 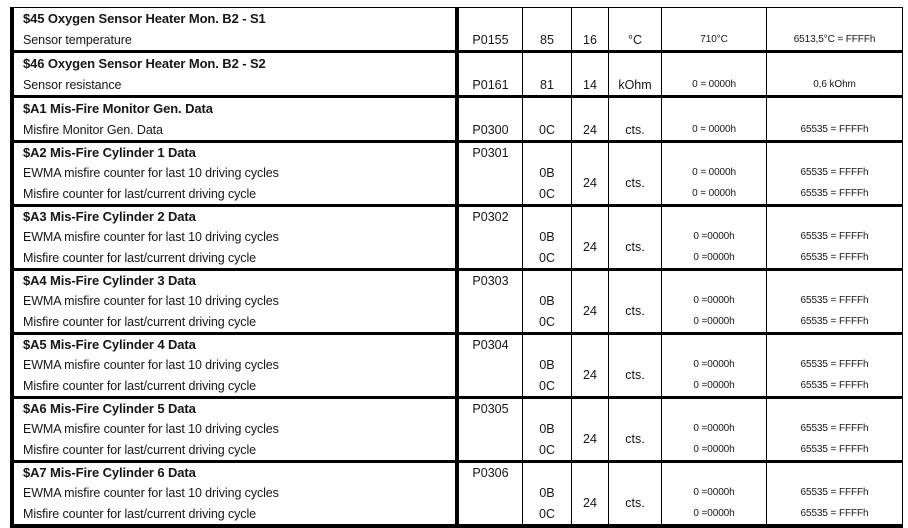 I want to click on pid-column: P0161, so click(x=488, y=74).